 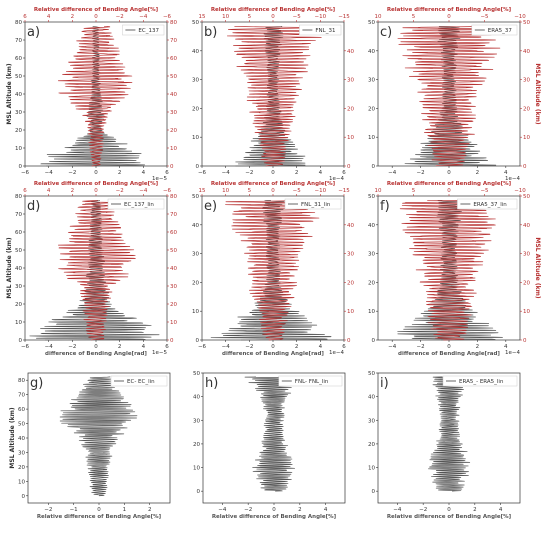 I want to click on top-tick-label: 2, so click(x=73, y=17).